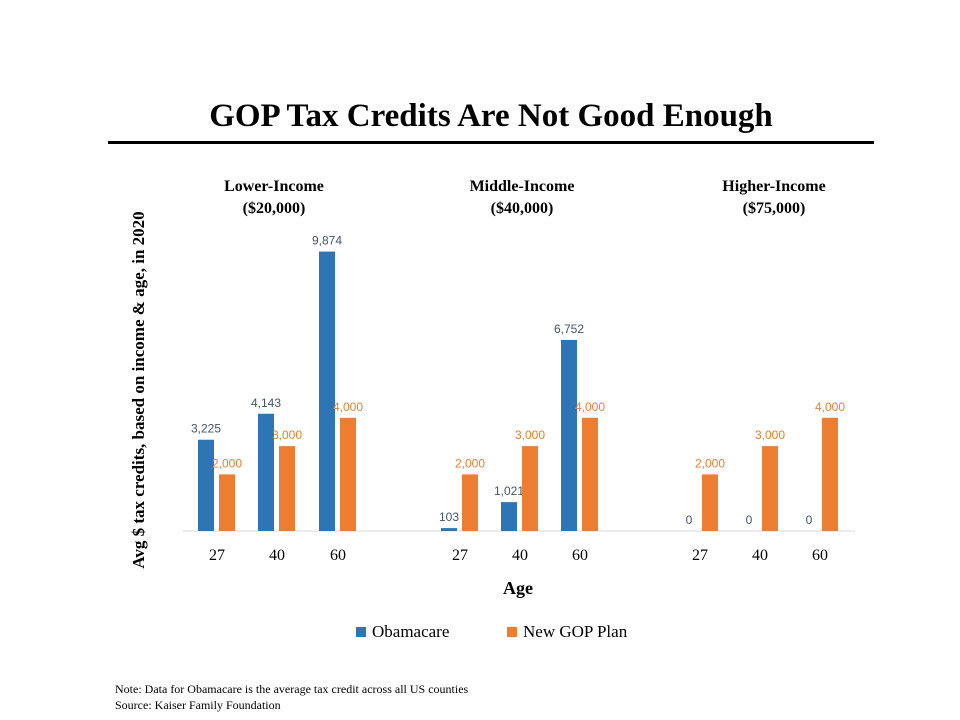 The height and width of the screenshot is (720, 960). What do you see at coordinates (522, 186) in the screenshot?
I see `group-title-line: Middle-Income` at bounding box center [522, 186].